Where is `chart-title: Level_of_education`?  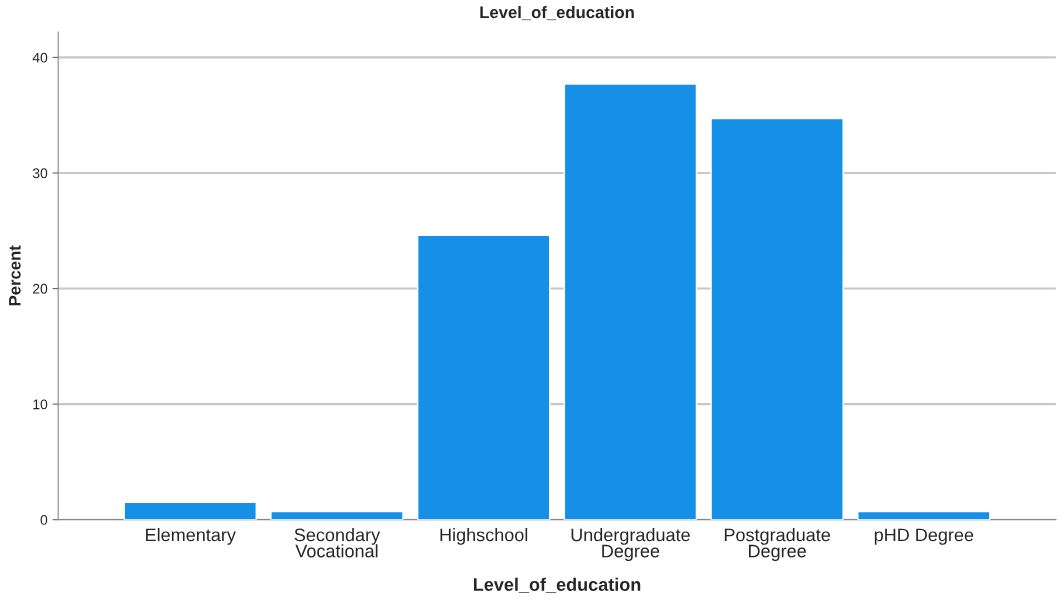 chart-title: Level_of_education is located at coordinates (557, 13).